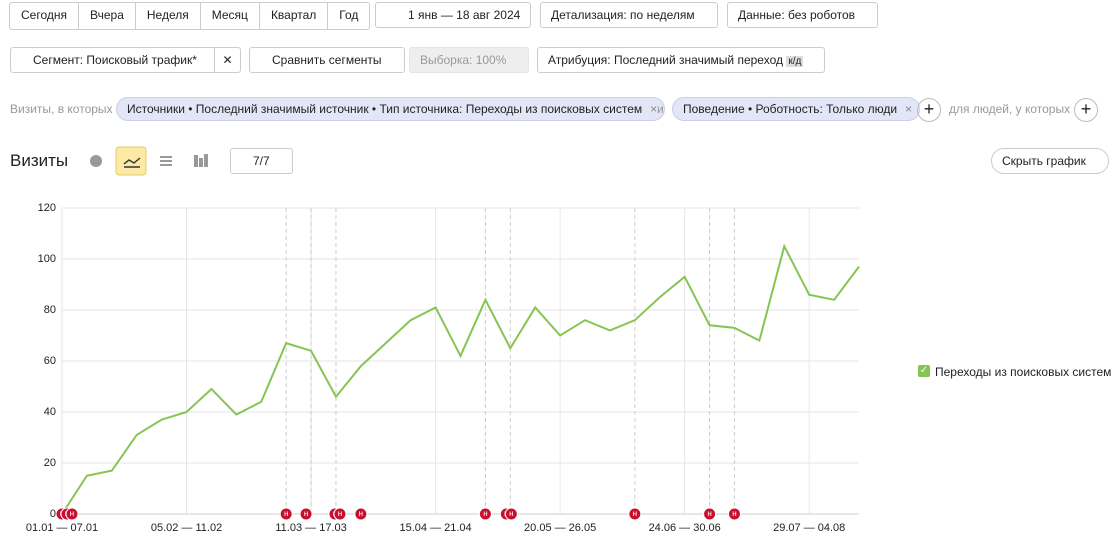 The image size is (1119, 549). Describe the element at coordinates (349, 16) in the screenshot. I see `period-button: Год` at that location.